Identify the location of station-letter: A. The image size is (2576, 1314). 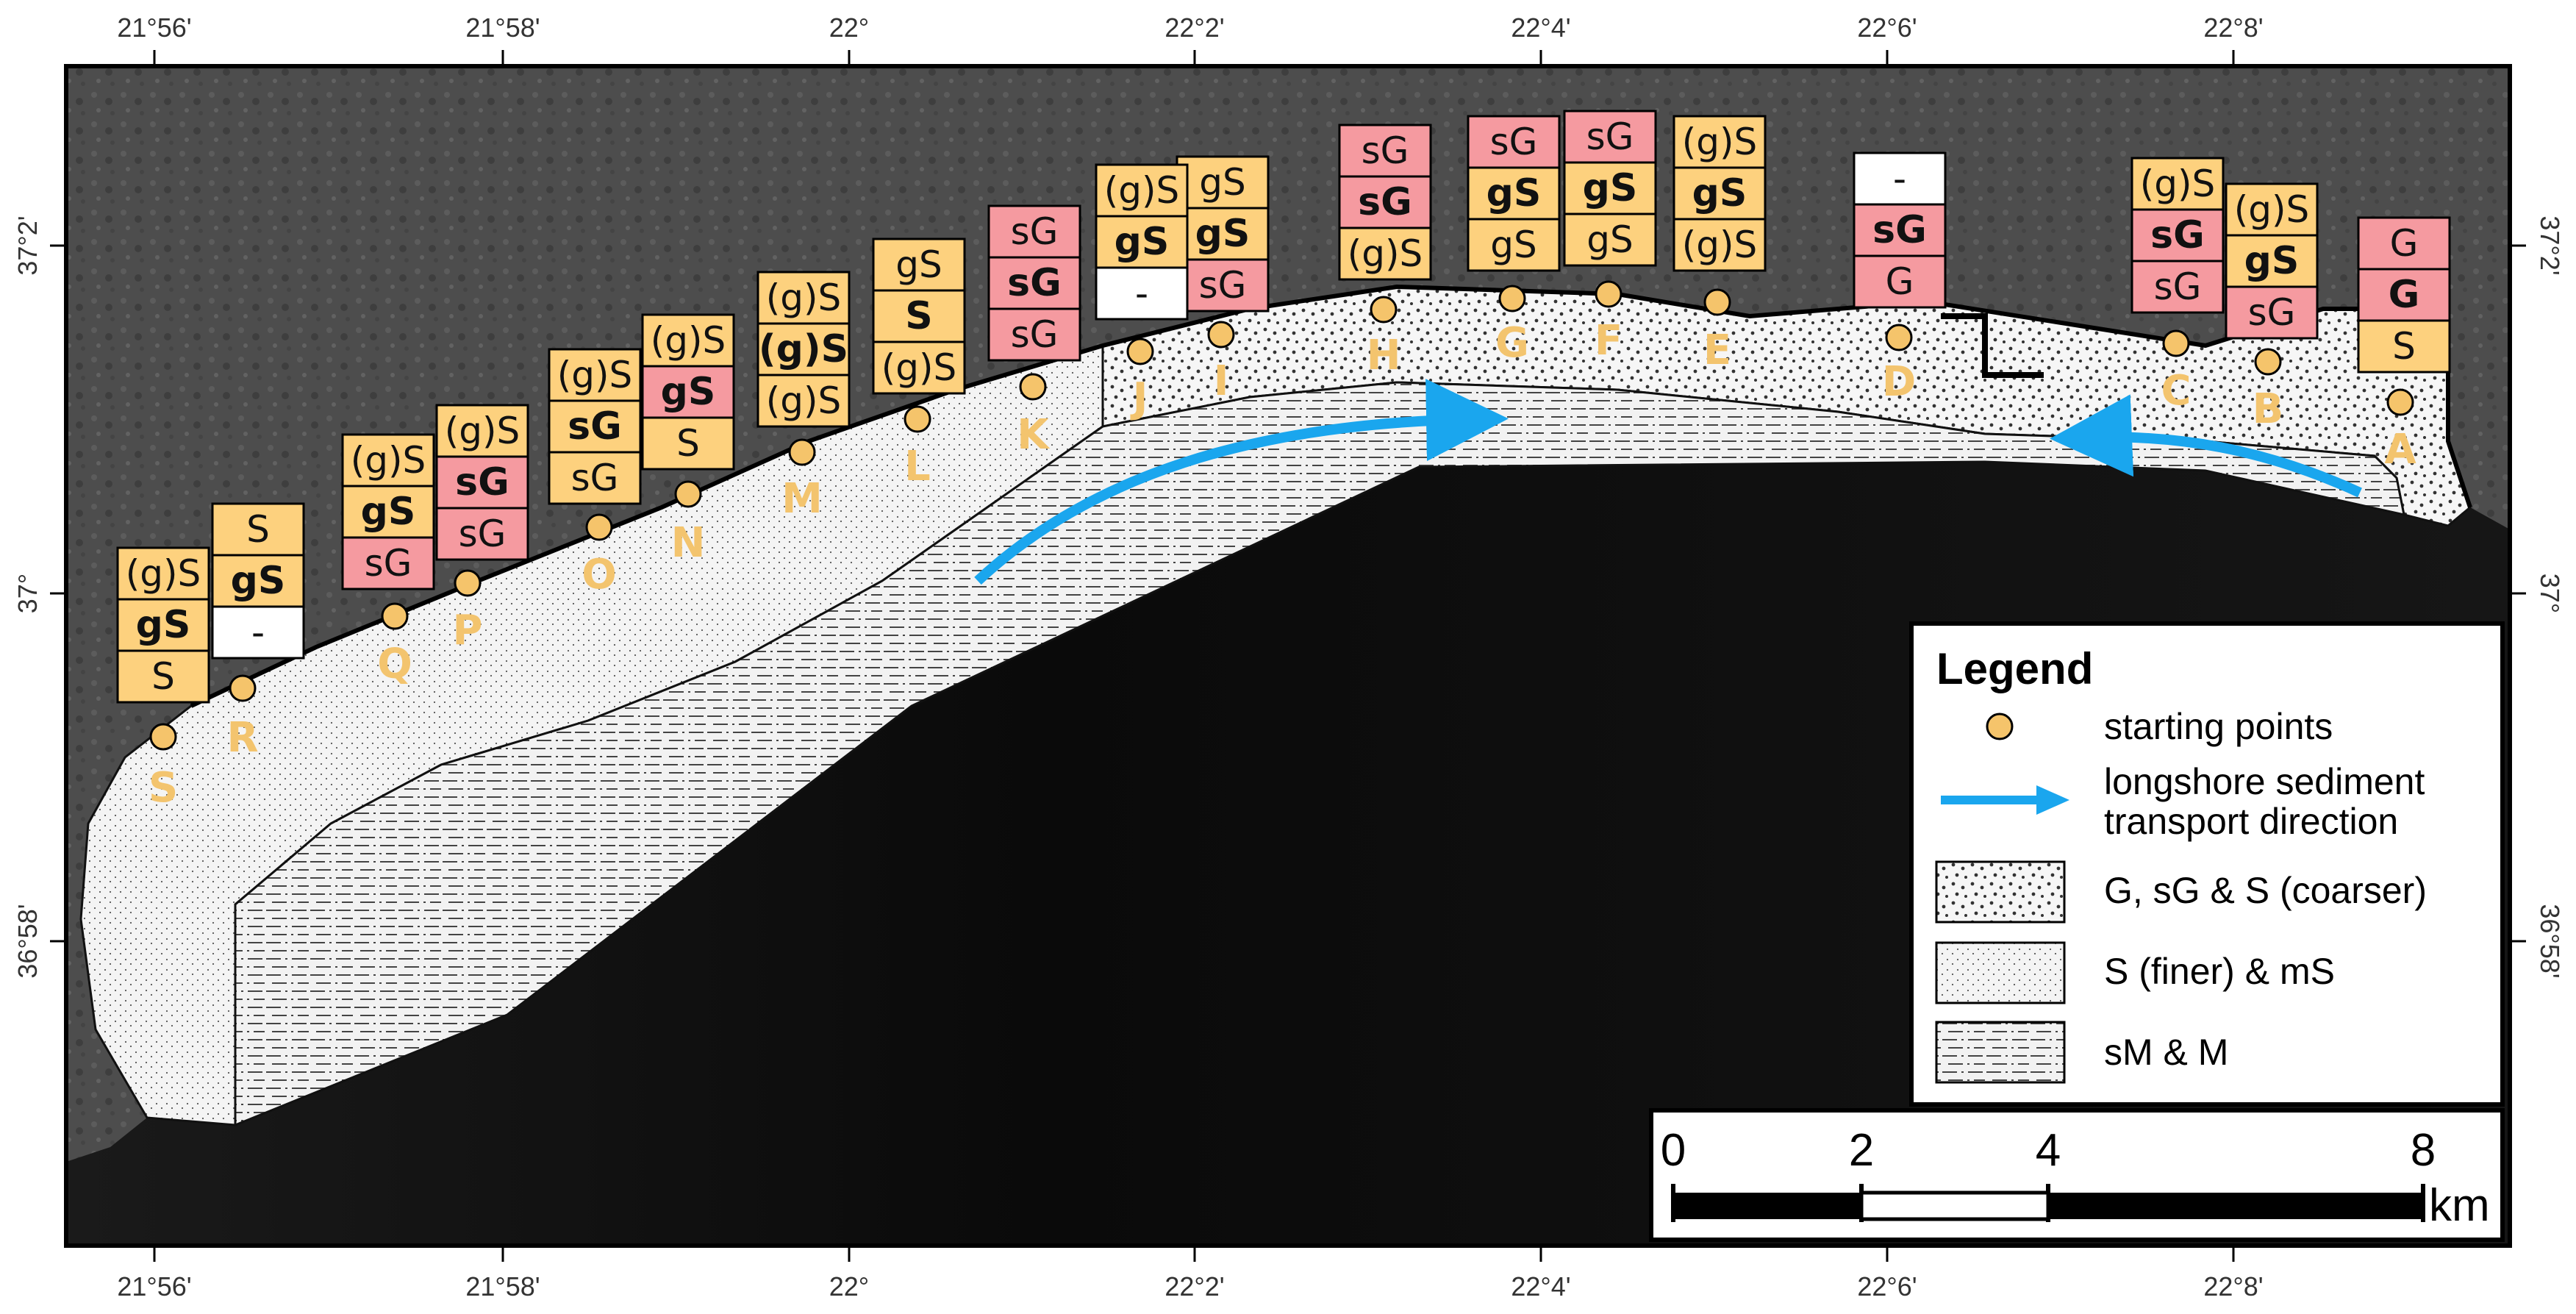
(2400, 450).